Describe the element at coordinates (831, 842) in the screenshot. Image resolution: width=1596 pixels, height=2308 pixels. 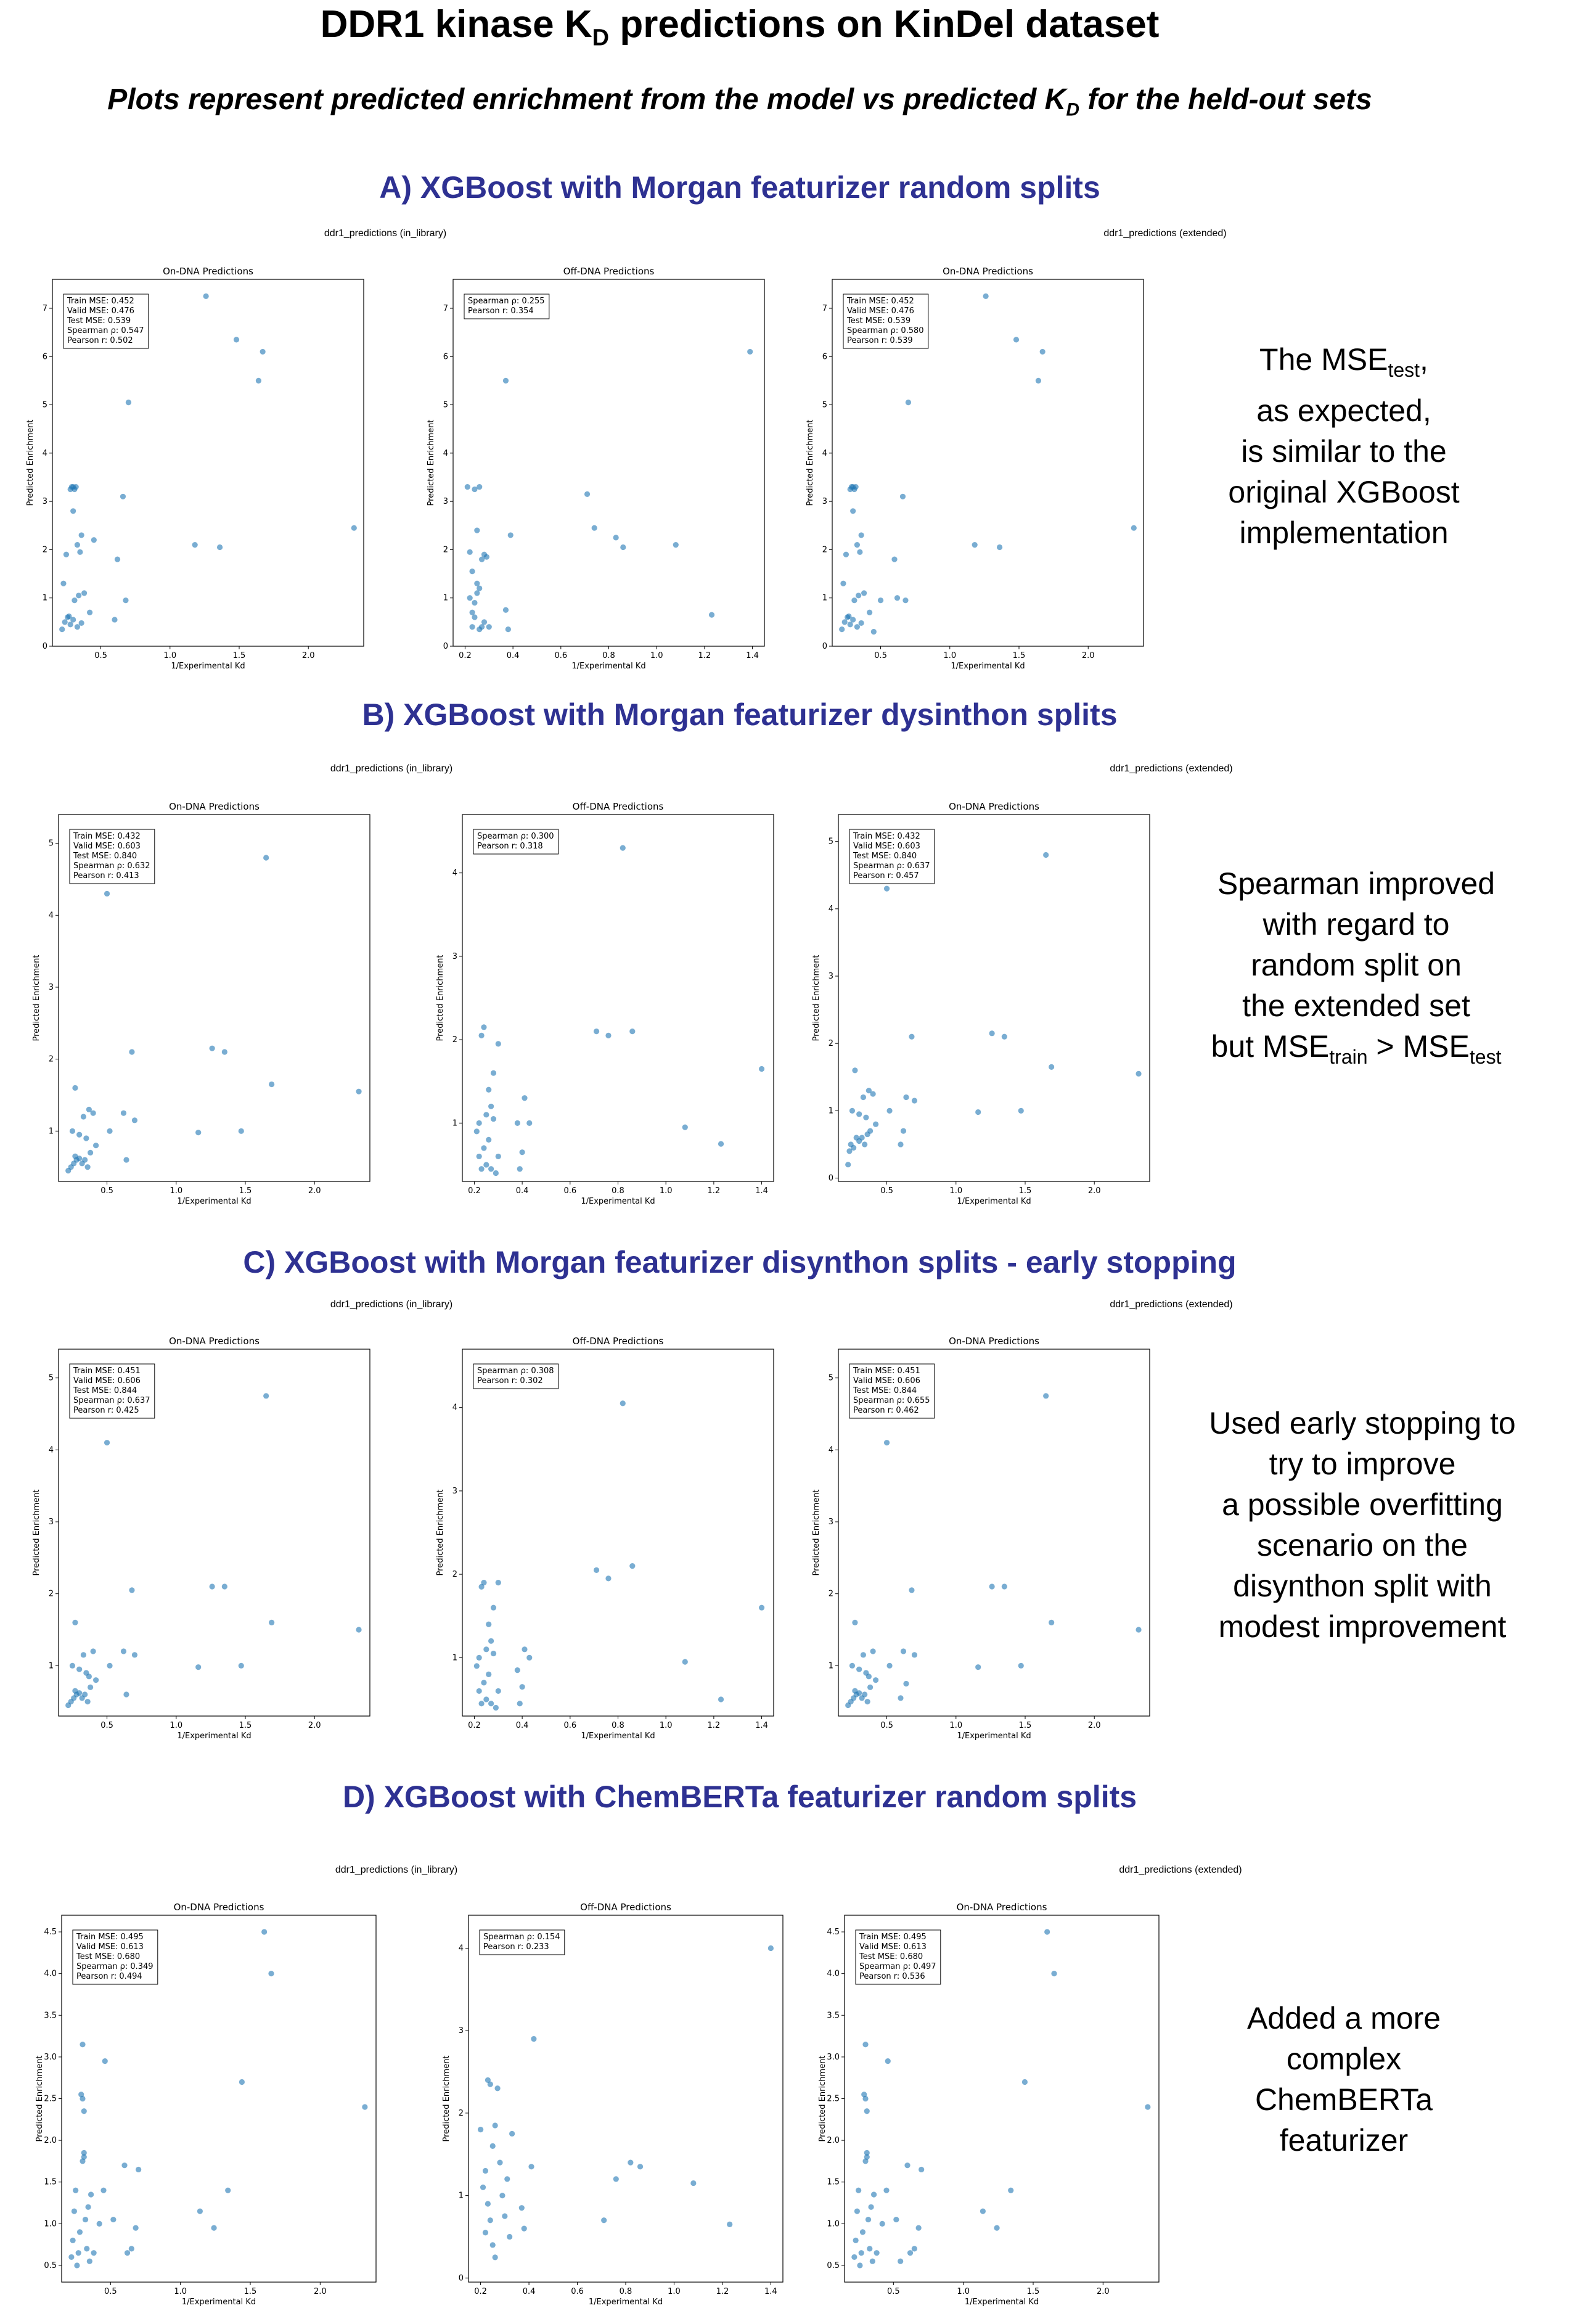
I see `y-tick-label: 5` at that location.